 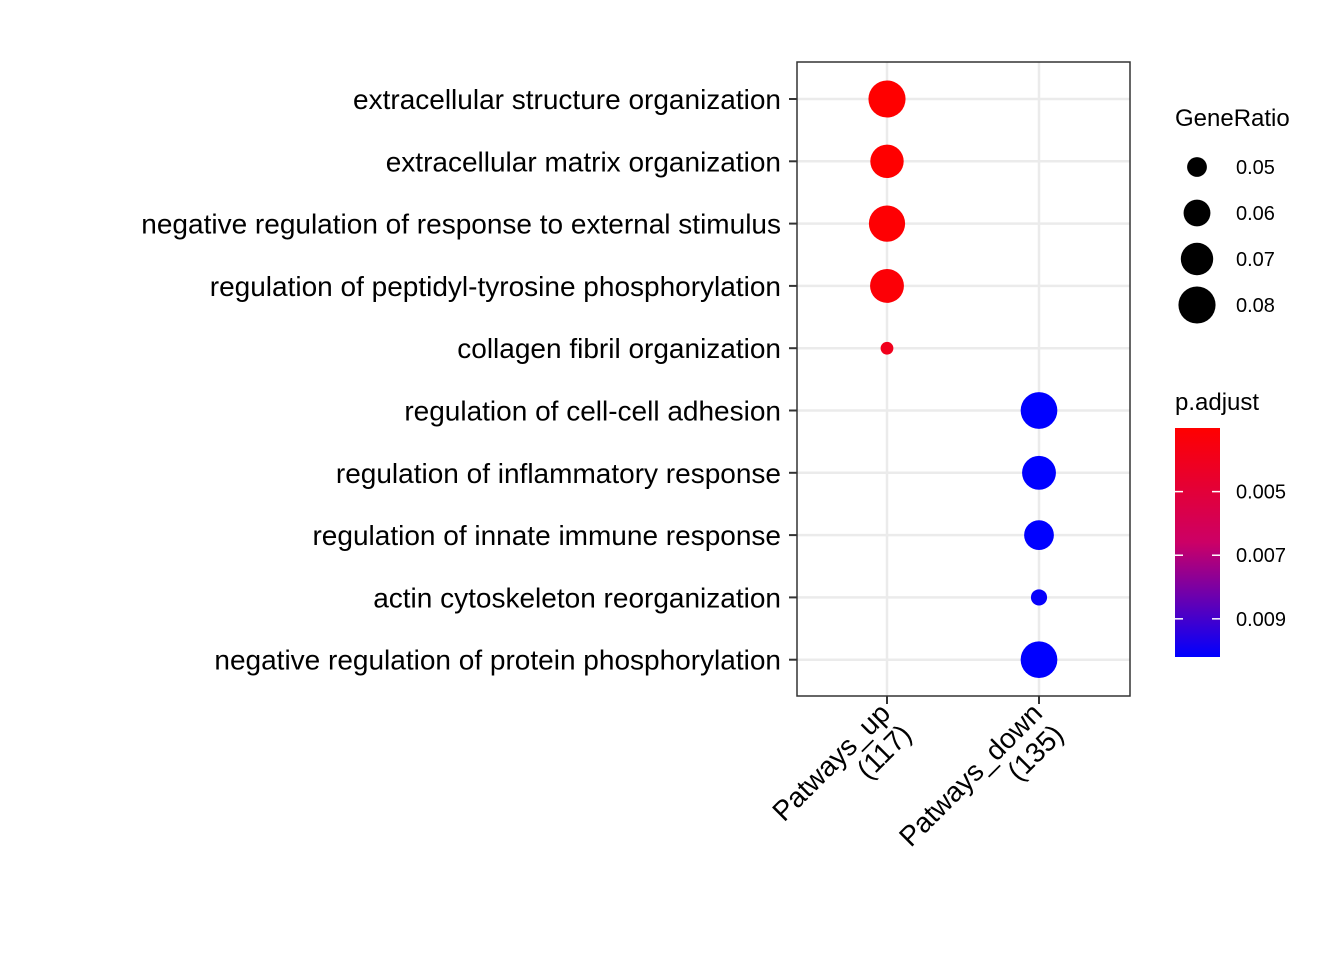 What do you see at coordinates (577, 597) in the screenshot?
I see `y-tick-label: actin cytoskeleton reorganization` at bounding box center [577, 597].